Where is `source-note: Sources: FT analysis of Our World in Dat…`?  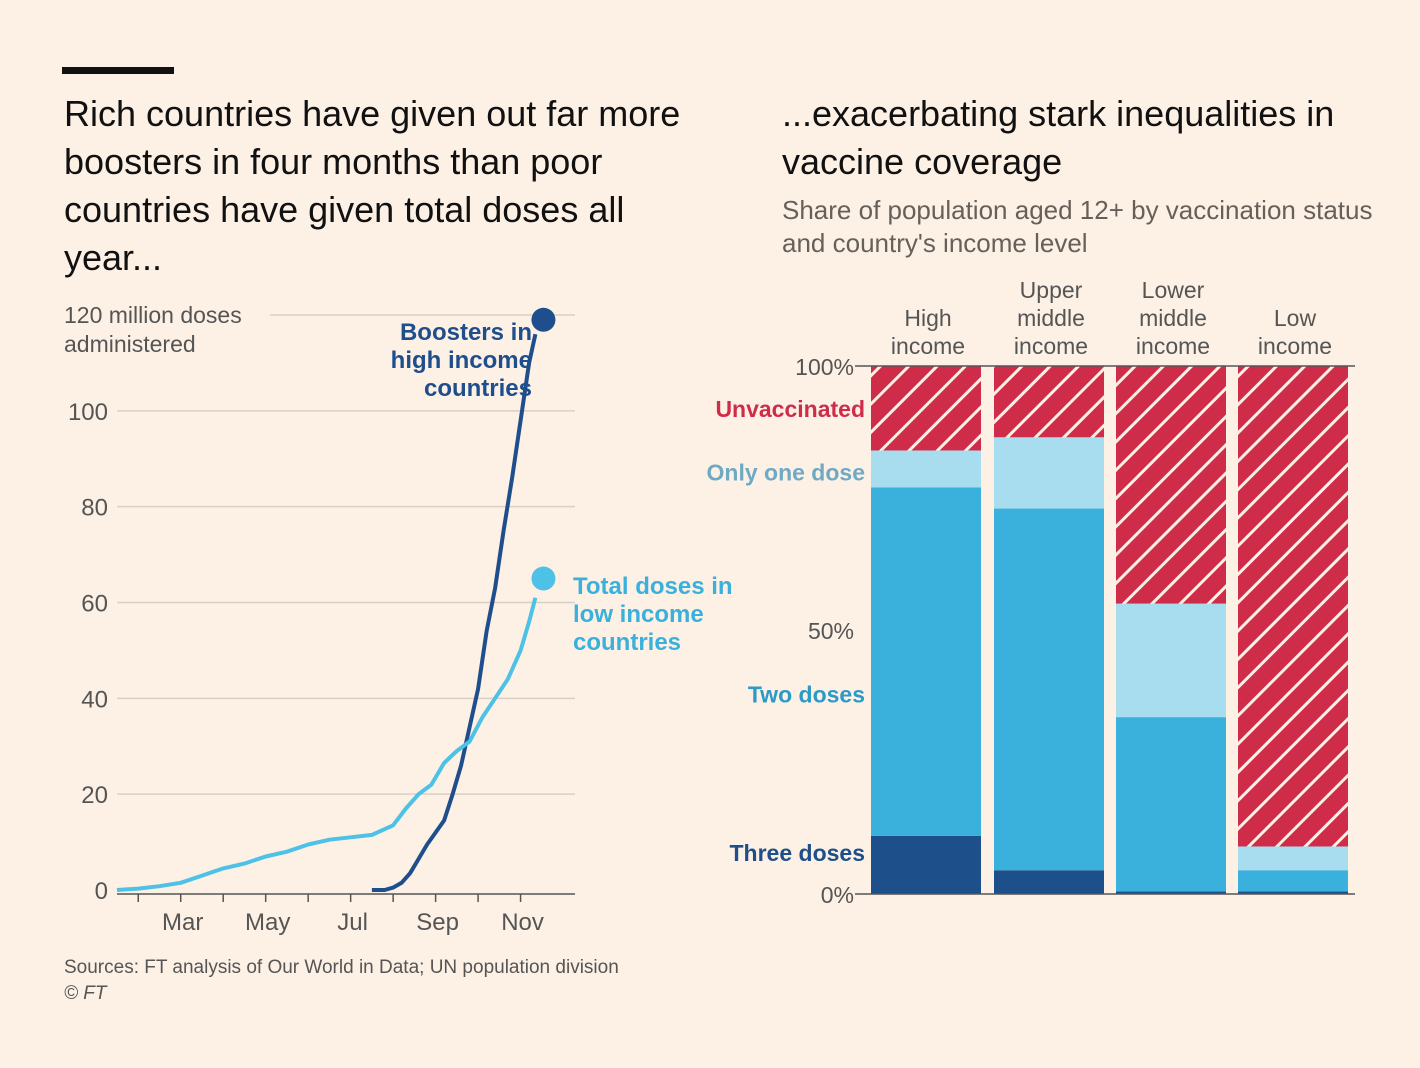 source-note: Sources: FT analysis of Our World in Dat… is located at coordinates (341, 981).